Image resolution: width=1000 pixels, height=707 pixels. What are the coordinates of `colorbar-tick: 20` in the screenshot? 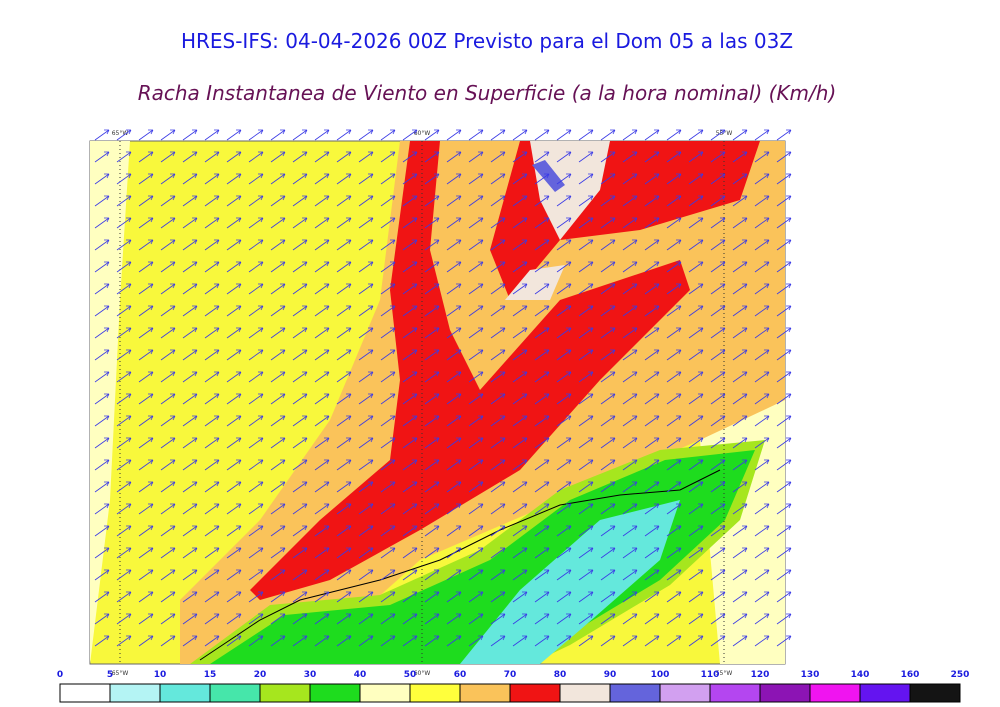 It's located at (260, 675).